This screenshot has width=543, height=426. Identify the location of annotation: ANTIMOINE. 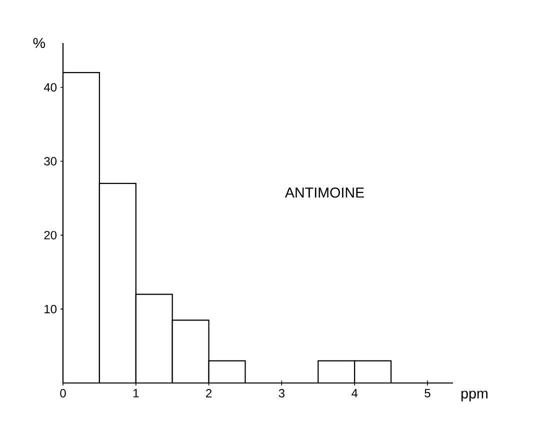
(324, 193).